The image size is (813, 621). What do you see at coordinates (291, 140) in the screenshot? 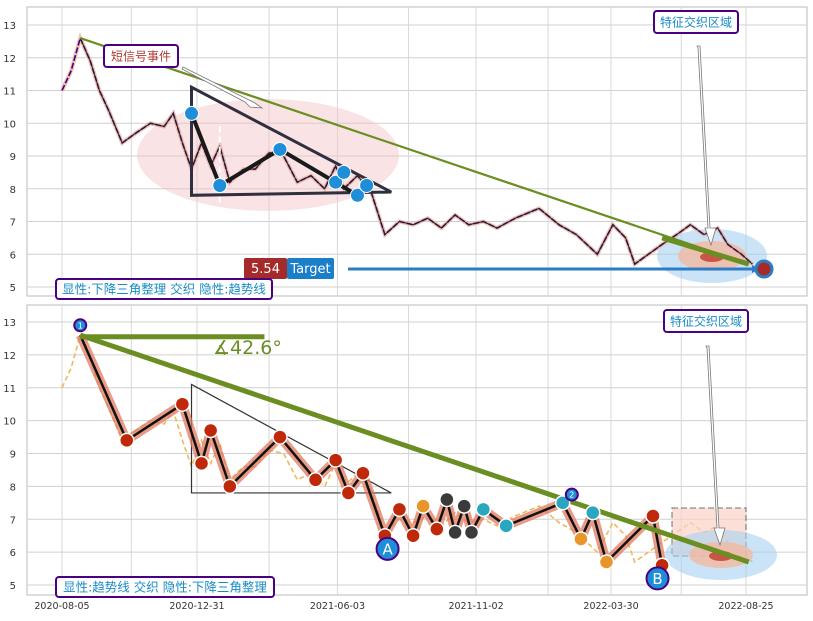
I see `triangle-pattern` at bounding box center [291, 140].